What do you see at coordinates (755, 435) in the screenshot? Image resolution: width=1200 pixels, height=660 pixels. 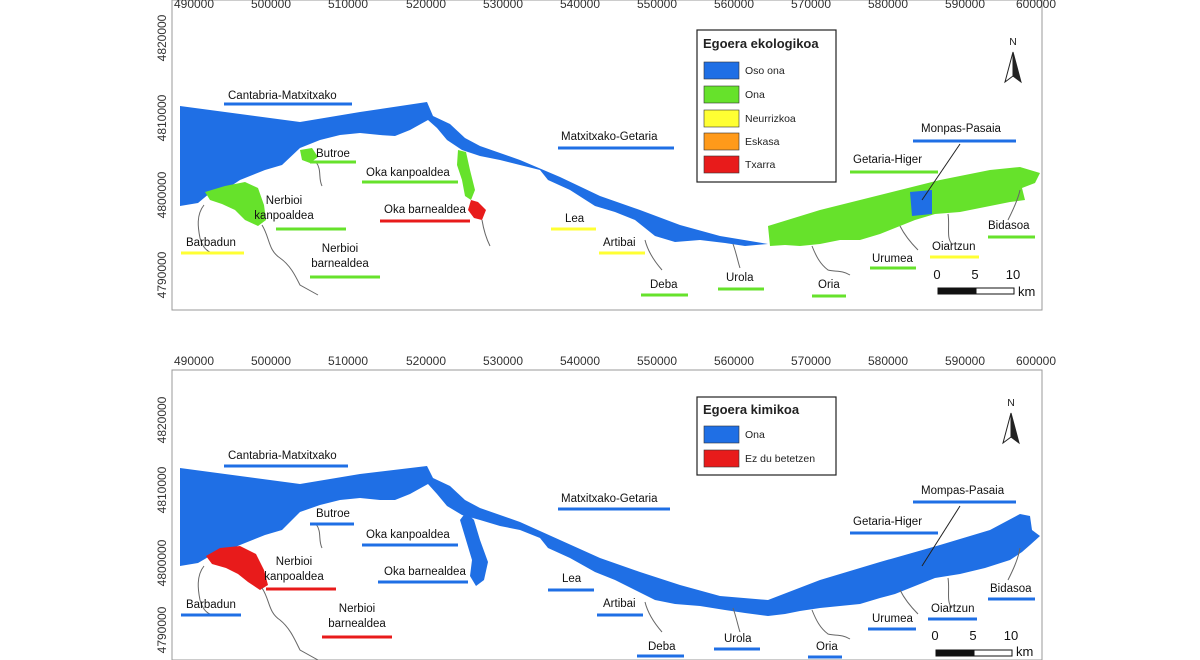 I see `legend-label: Ona` at bounding box center [755, 435].